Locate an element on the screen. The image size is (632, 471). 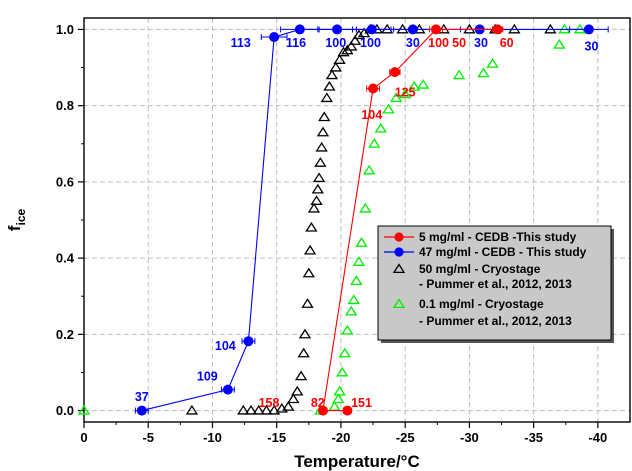
data-label: 116 is located at coordinates (296, 43).